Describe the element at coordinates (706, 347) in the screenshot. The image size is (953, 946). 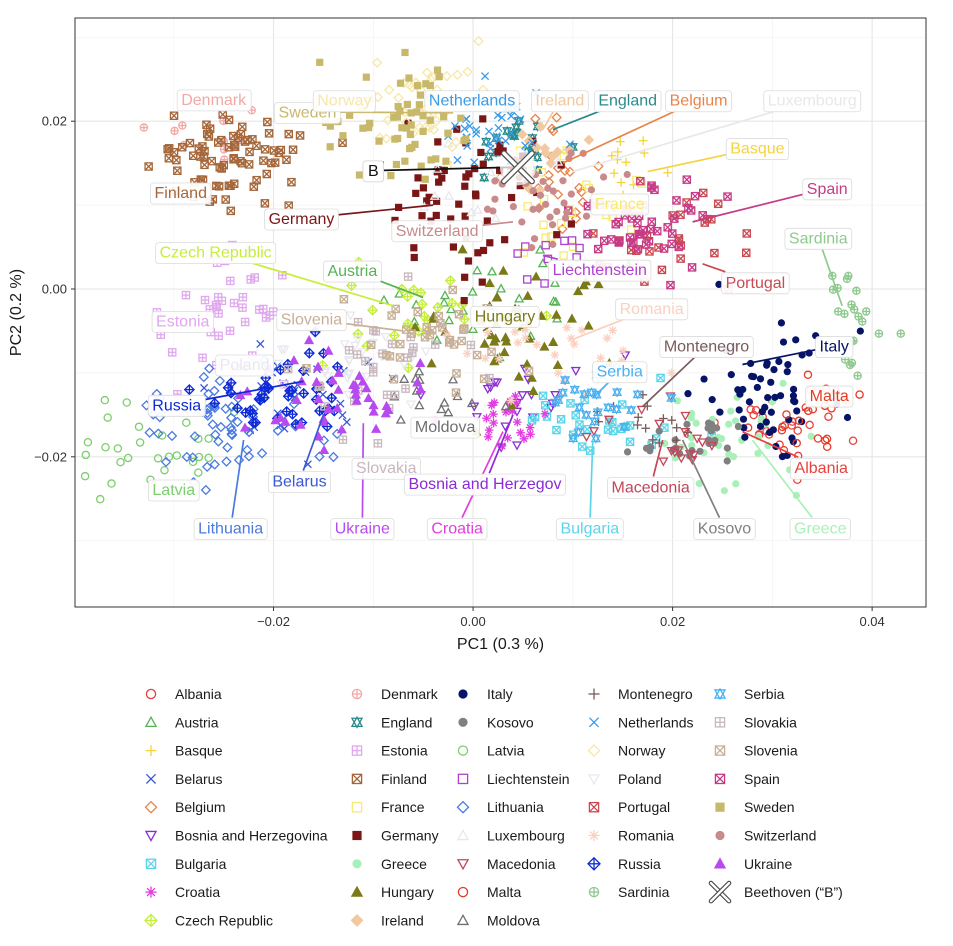
I see `cluster-label-montenegro: Montenegro` at that location.